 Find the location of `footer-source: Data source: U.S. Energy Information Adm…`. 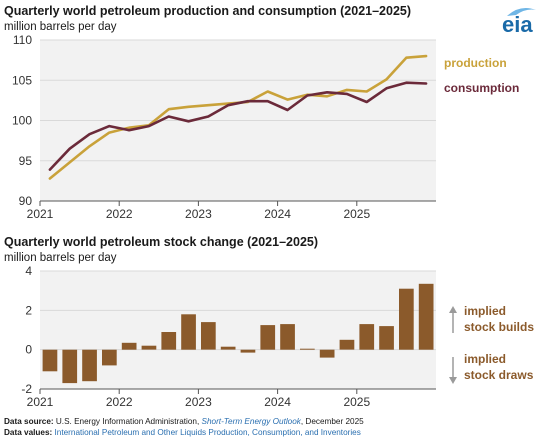

footer-source: Data source: U.S. Energy Information Adm… is located at coordinates (184, 422).